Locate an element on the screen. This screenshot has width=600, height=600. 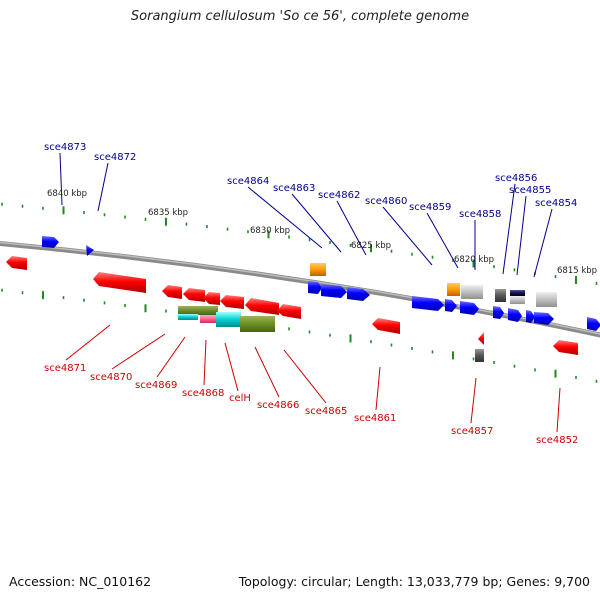
gene-label: sce4854 is located at coordinates (556, 203).